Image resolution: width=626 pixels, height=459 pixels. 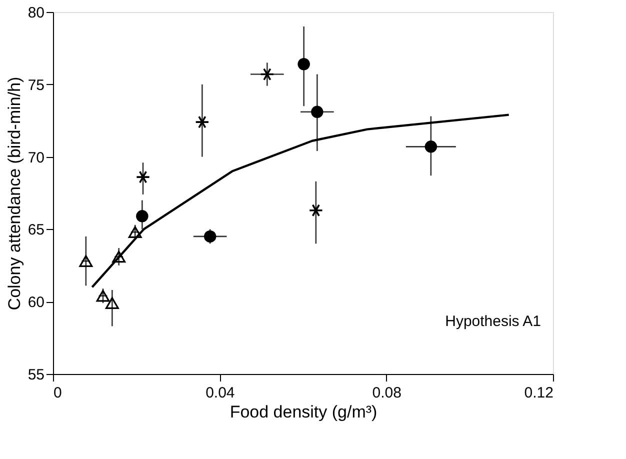 I want to click on x-tick-label: 0, so click(x=58, y=393).